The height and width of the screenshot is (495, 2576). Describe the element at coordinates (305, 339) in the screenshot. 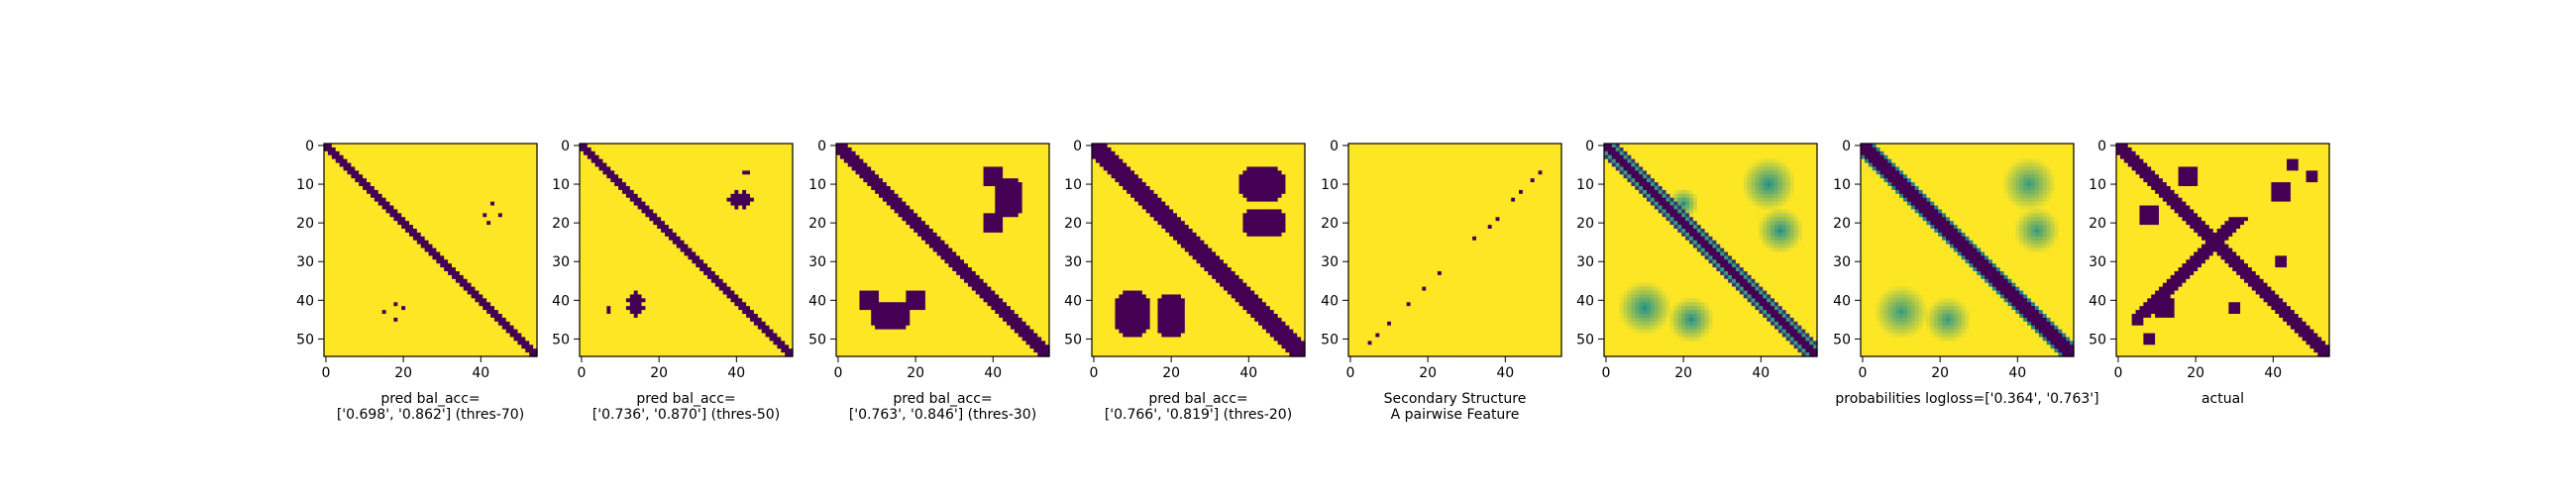

I see `y-tick-label: 50` at that location.